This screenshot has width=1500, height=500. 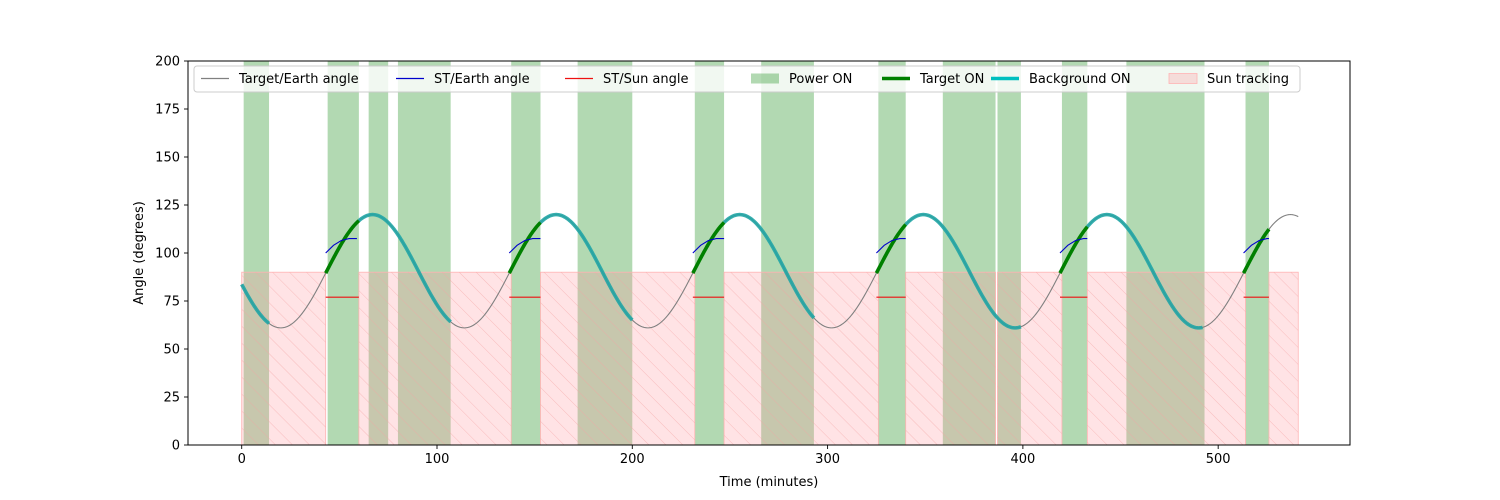 What do you see at coordinates (176, 446) in the screenshot?
I see `y-tick-label: 0` at bounding box center [176, 446].